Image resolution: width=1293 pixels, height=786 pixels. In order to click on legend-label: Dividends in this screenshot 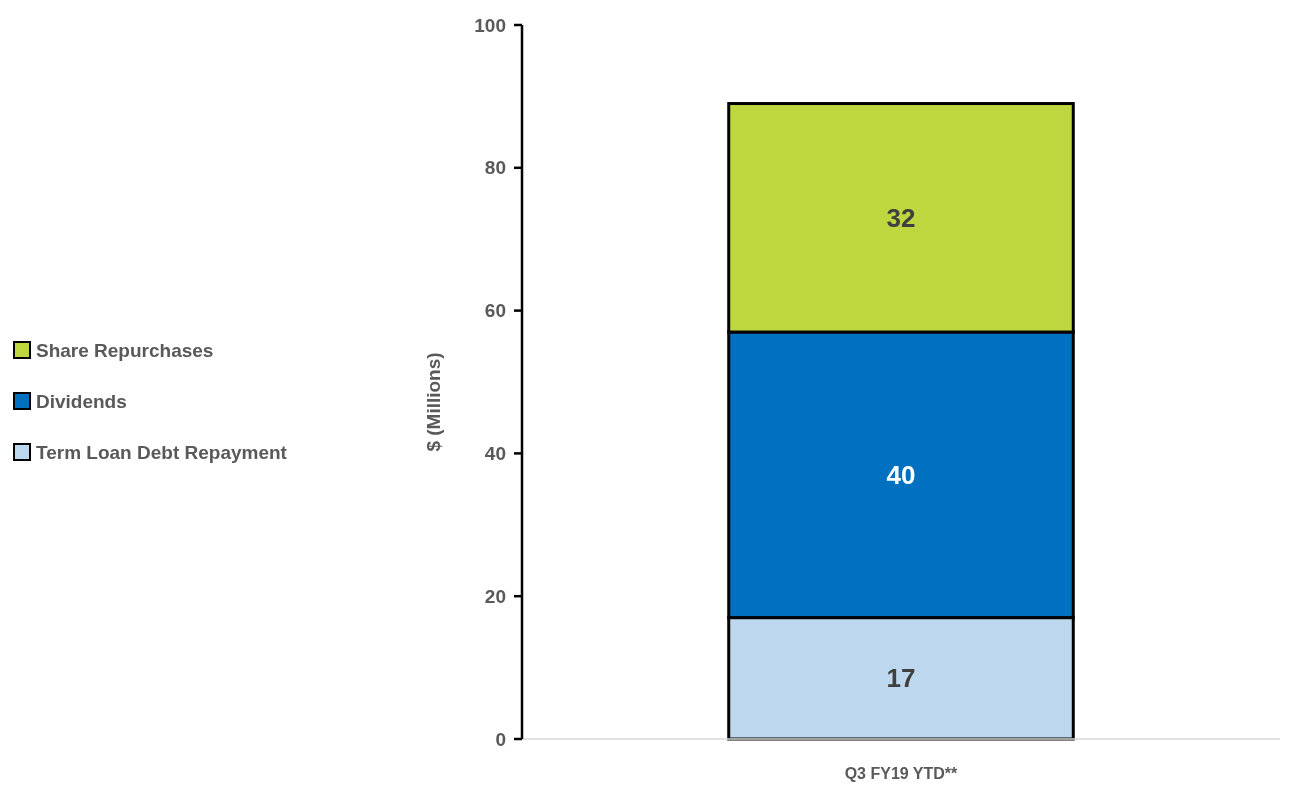, I will do `click(81, 401)`.